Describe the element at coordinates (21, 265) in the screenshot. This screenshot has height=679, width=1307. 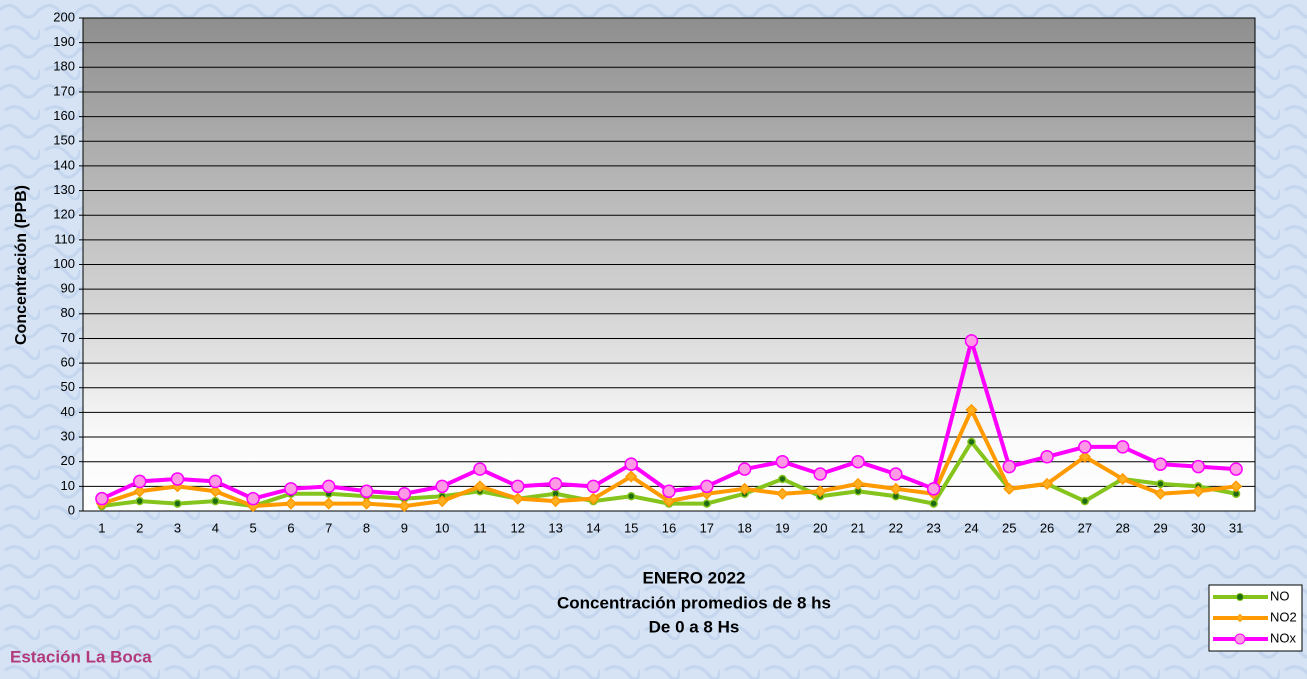
I see `y-axis-label: Concentración (PPB)` at that location.